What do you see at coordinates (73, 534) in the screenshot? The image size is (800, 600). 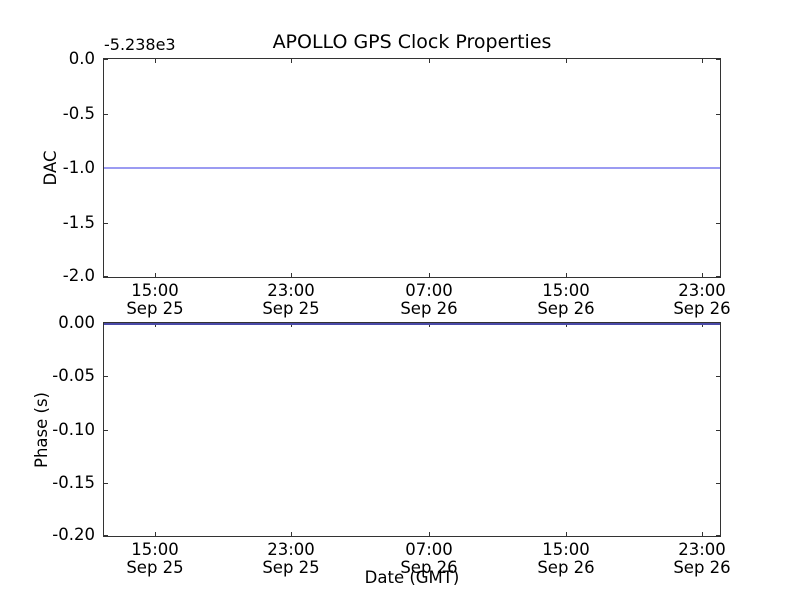 I see `y-tick-label: -0.20` at bounding box center [73, 534].